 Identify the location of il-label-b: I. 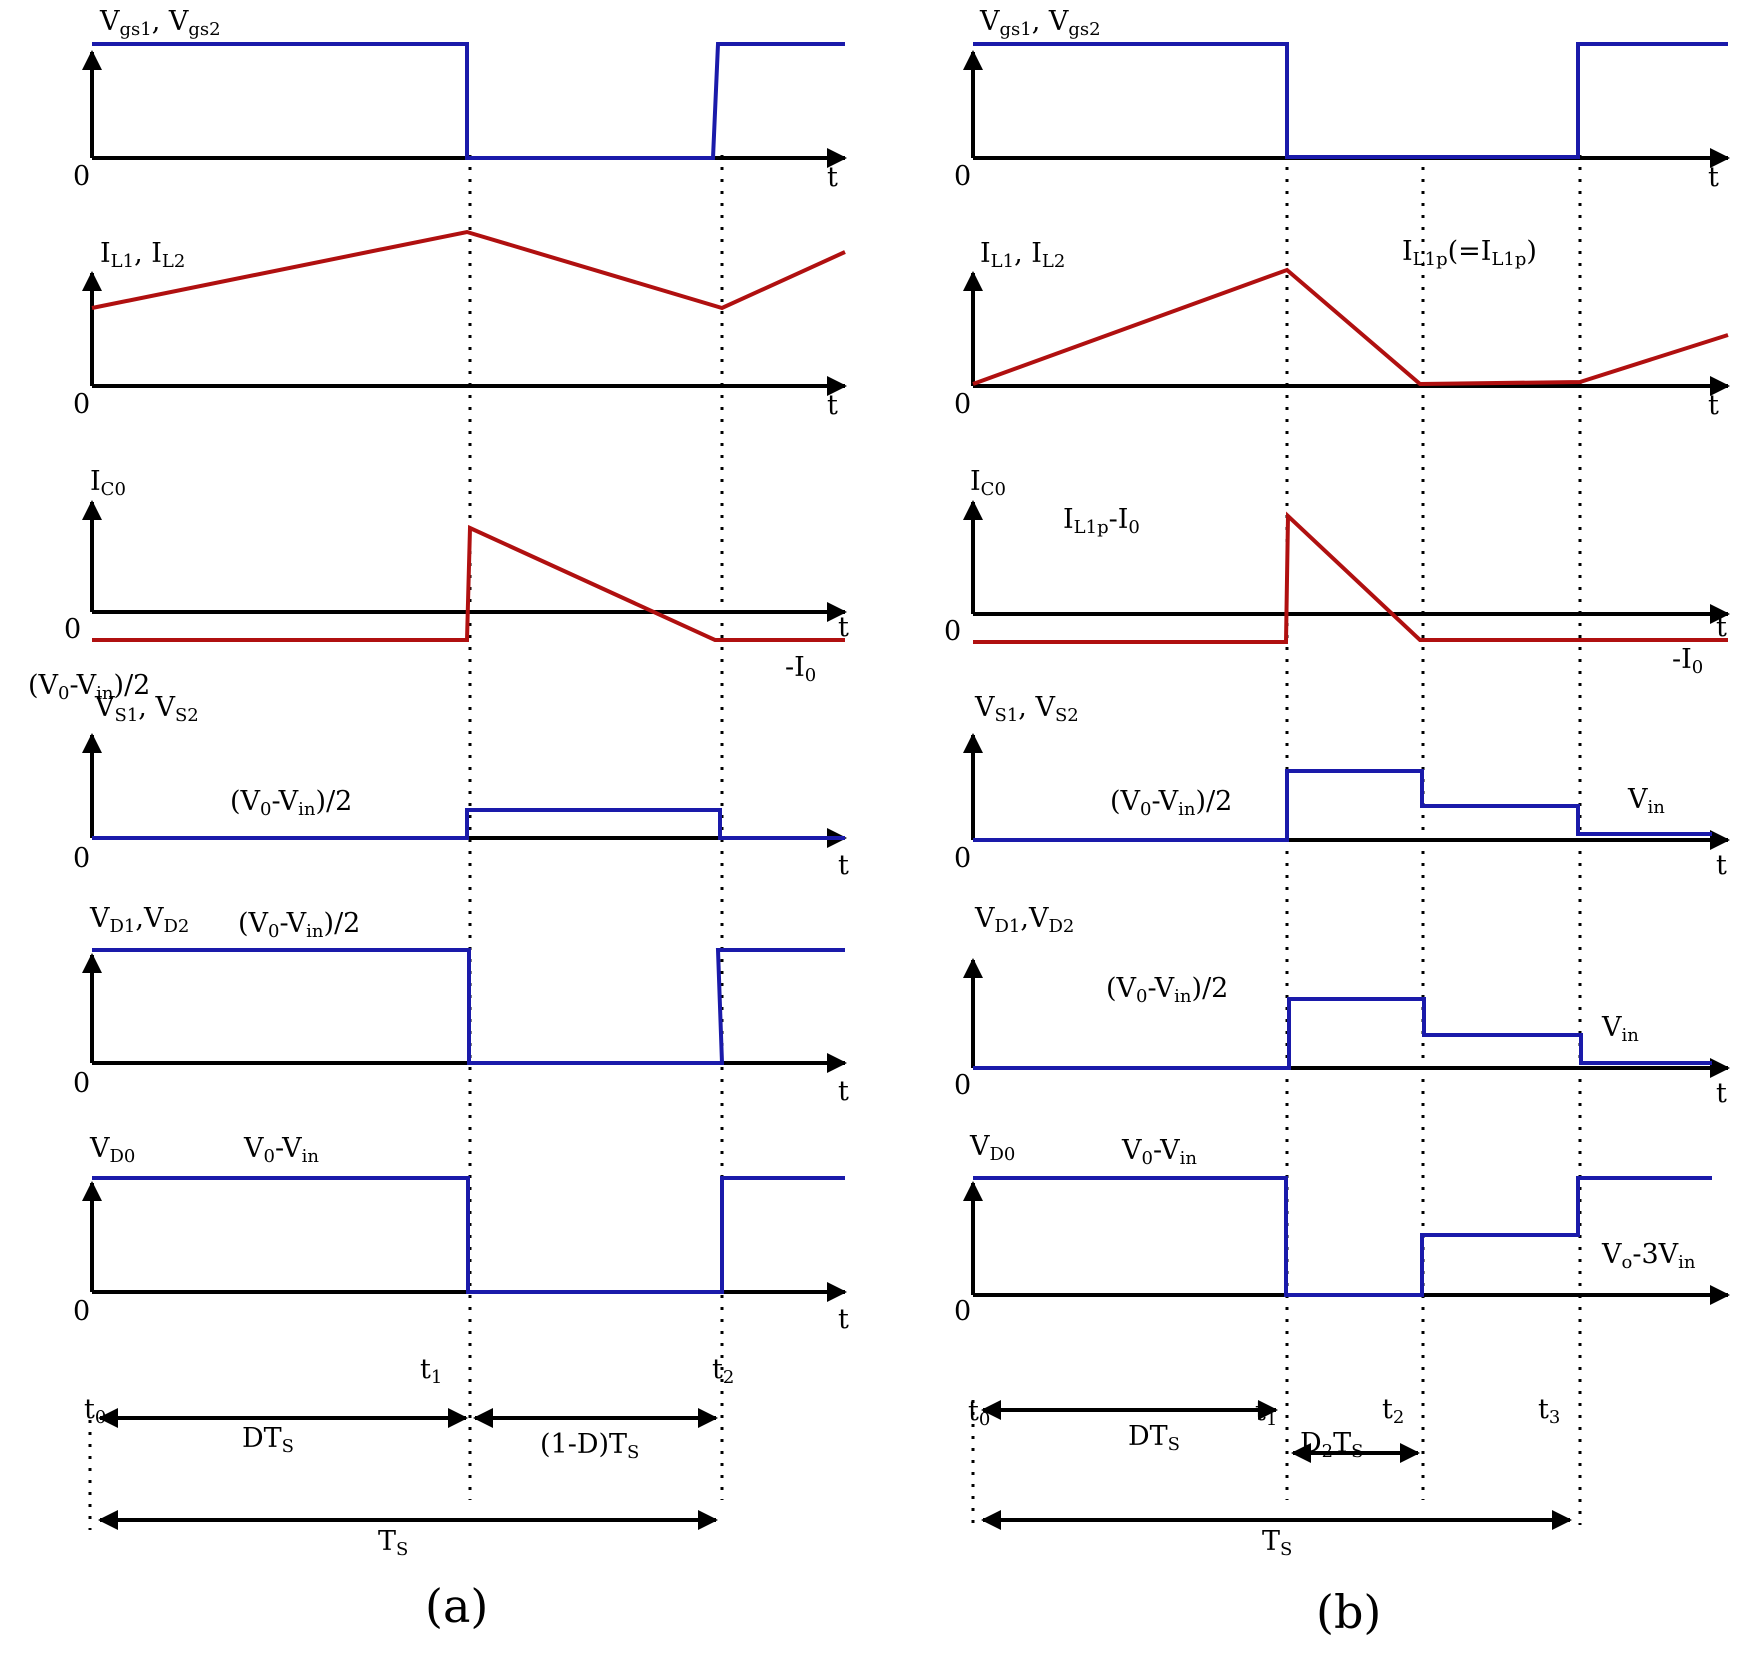
(985, 253).